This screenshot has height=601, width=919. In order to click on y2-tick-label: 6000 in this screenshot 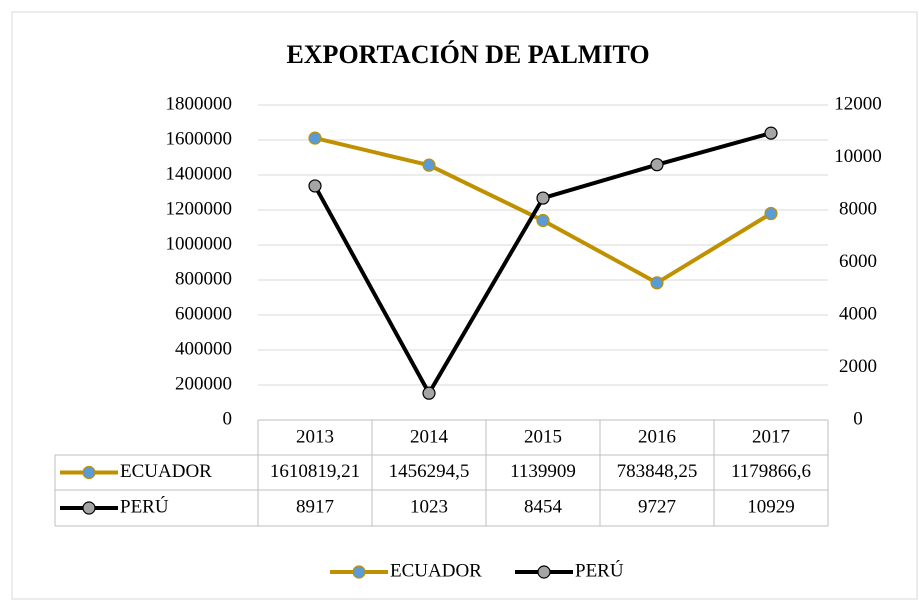, I will do `click(858, 261)`.